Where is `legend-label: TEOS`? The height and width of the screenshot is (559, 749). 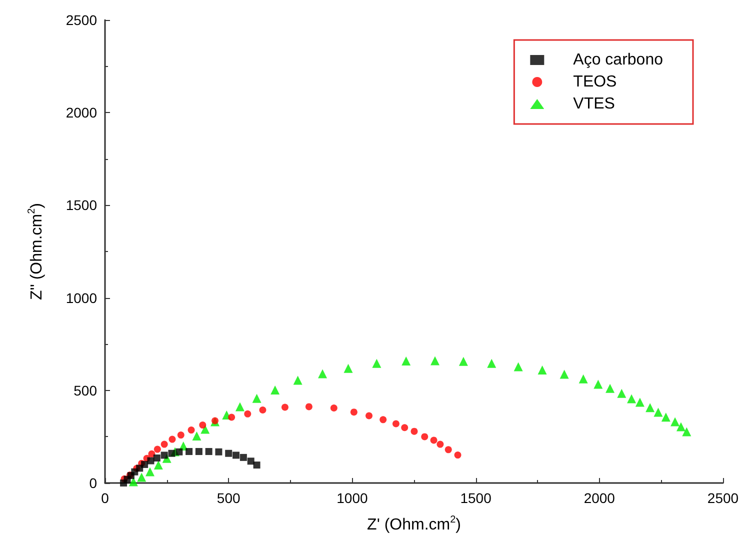 legend-label: TEOS is located at coordinates (595, 82).